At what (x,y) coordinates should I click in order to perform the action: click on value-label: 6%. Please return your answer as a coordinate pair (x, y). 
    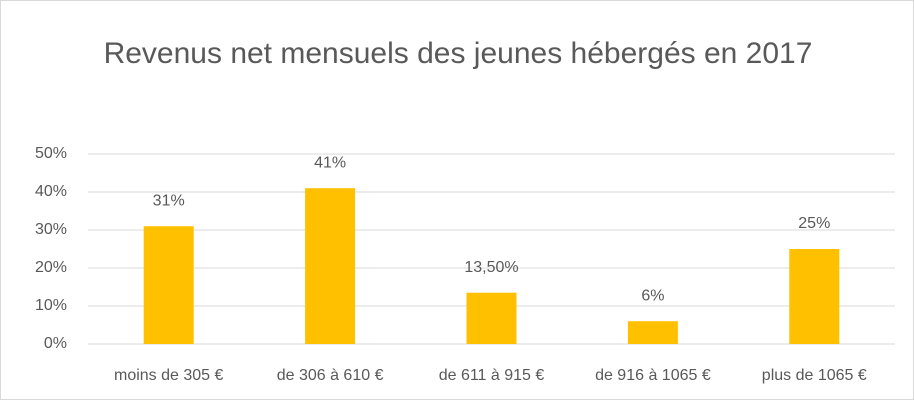
    Looking at the image, I should click on (652, 295).